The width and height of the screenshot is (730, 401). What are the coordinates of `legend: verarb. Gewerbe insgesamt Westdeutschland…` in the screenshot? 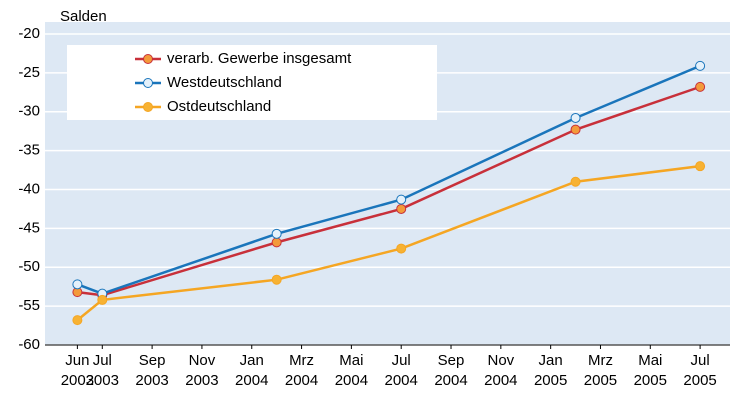 It's located at (252, 82).